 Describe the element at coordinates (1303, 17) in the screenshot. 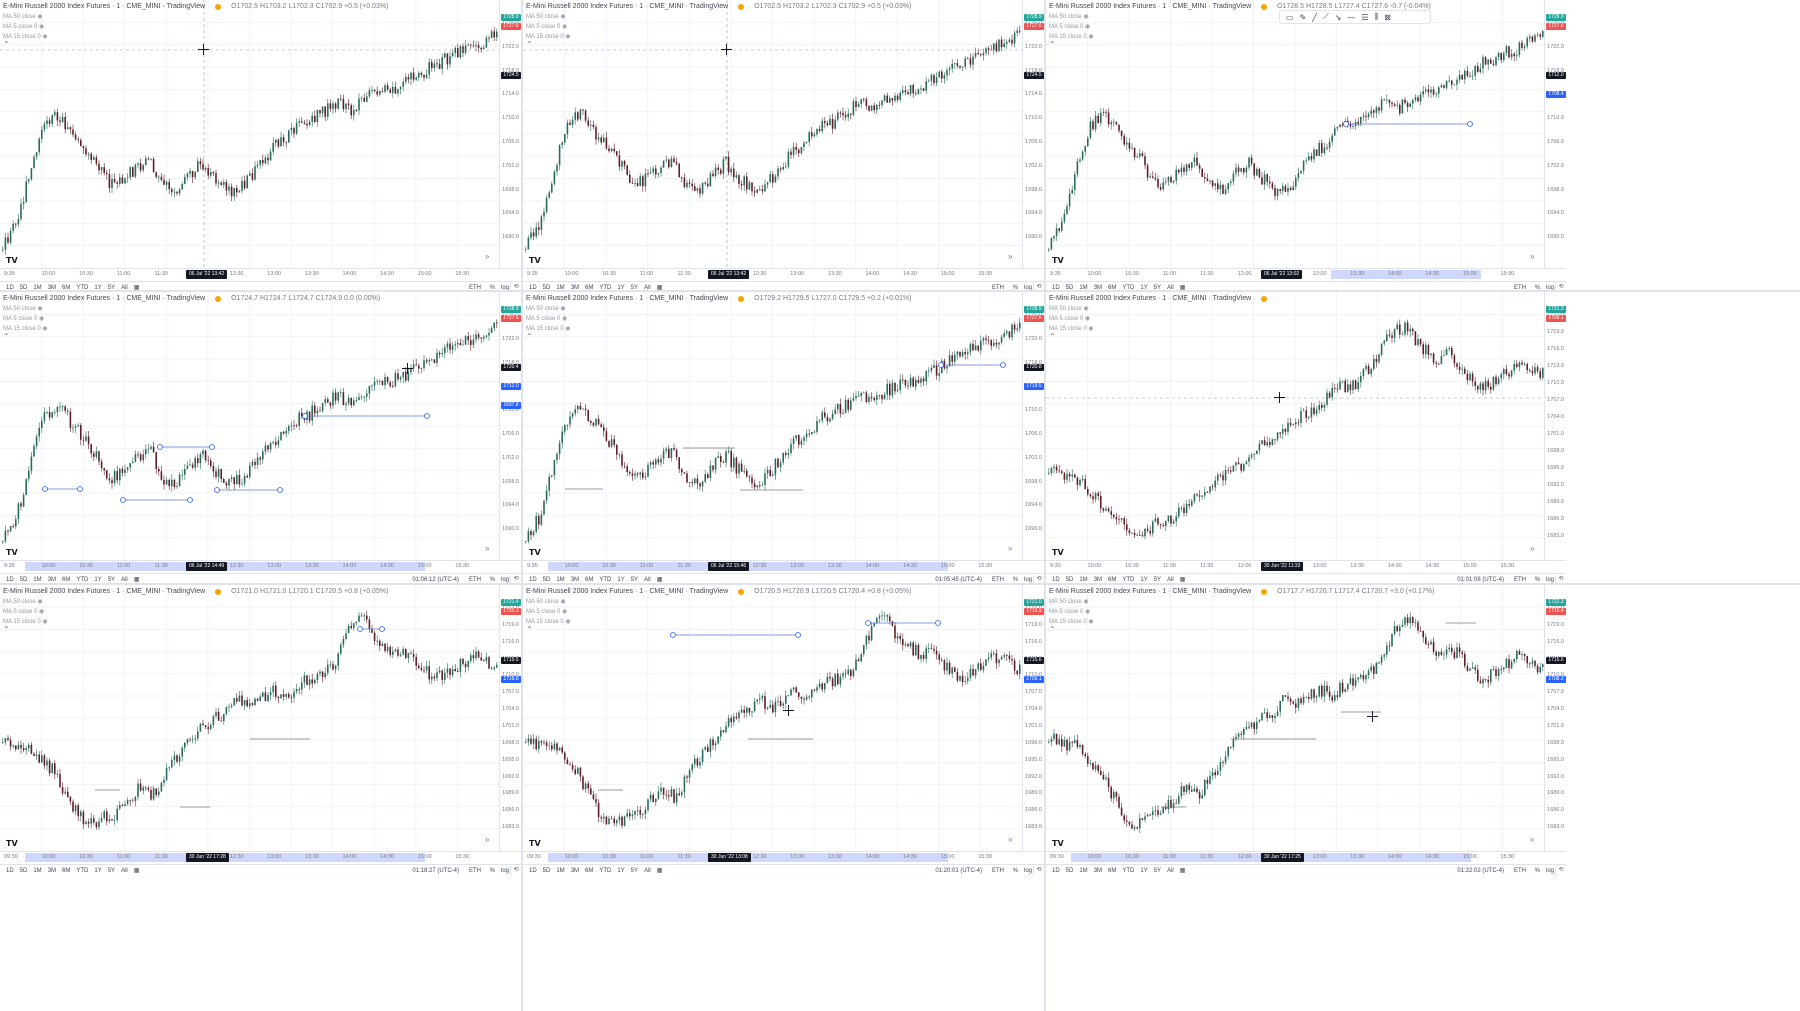

I see `pencil-icon: ✎` at that location.